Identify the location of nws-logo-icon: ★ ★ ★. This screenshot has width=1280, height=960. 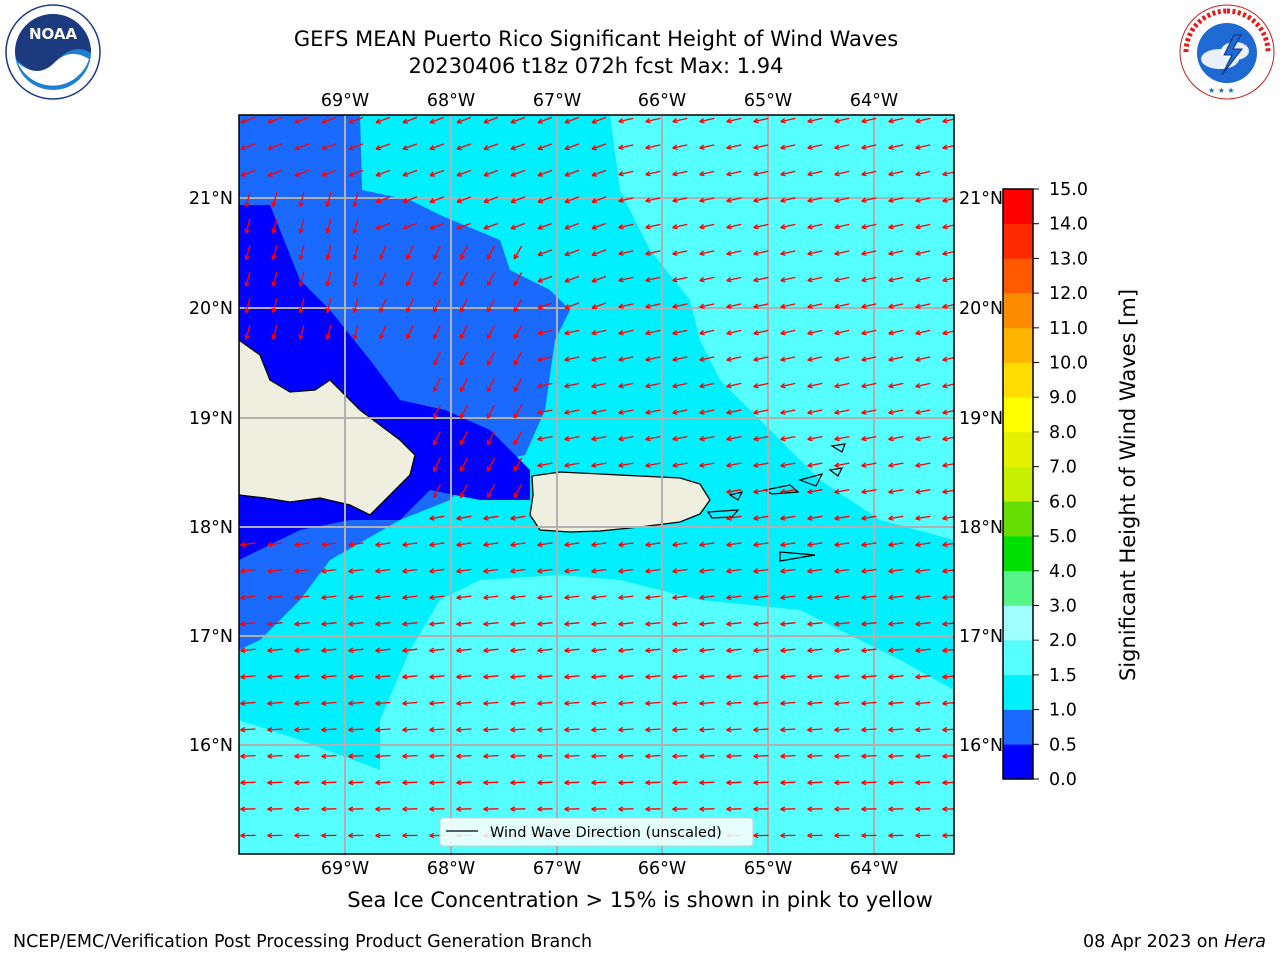
(1227, 52).